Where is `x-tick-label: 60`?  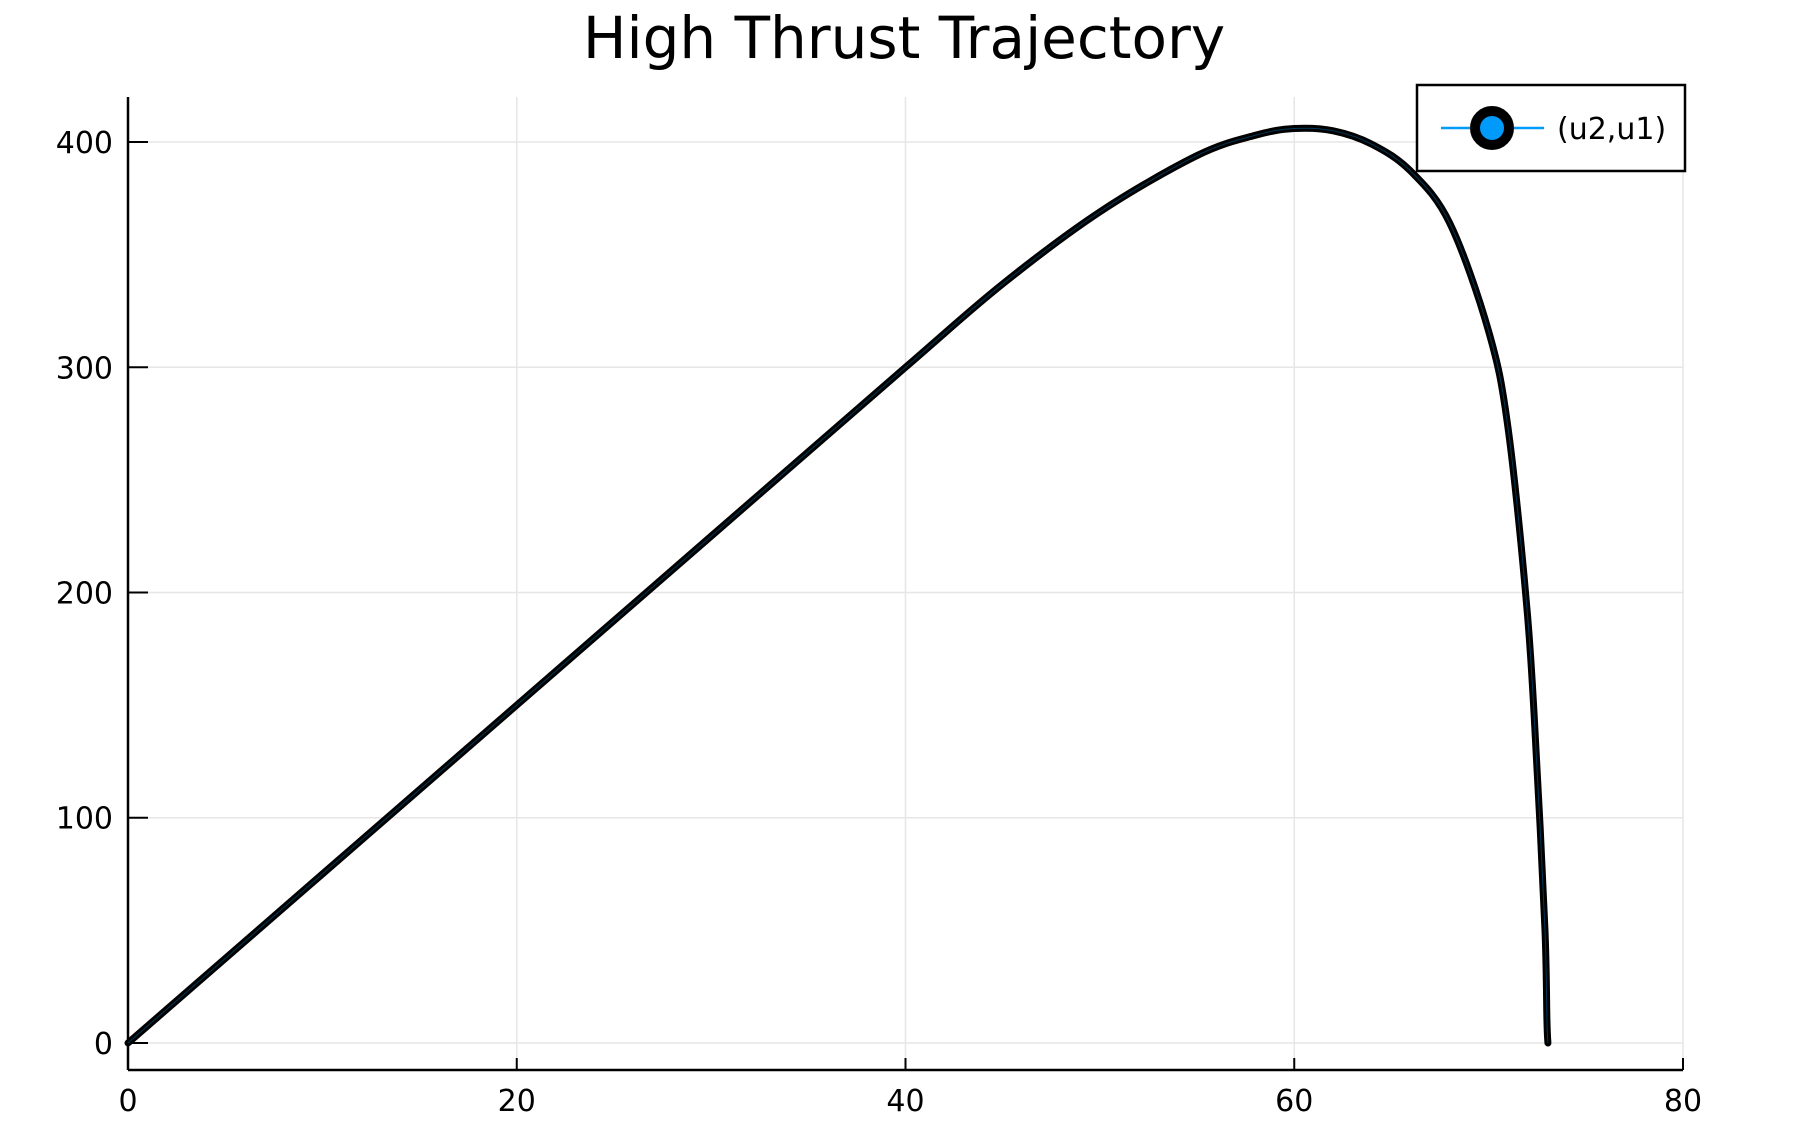 x-tick-label: 60 is located at coordinates (1294, 1101).